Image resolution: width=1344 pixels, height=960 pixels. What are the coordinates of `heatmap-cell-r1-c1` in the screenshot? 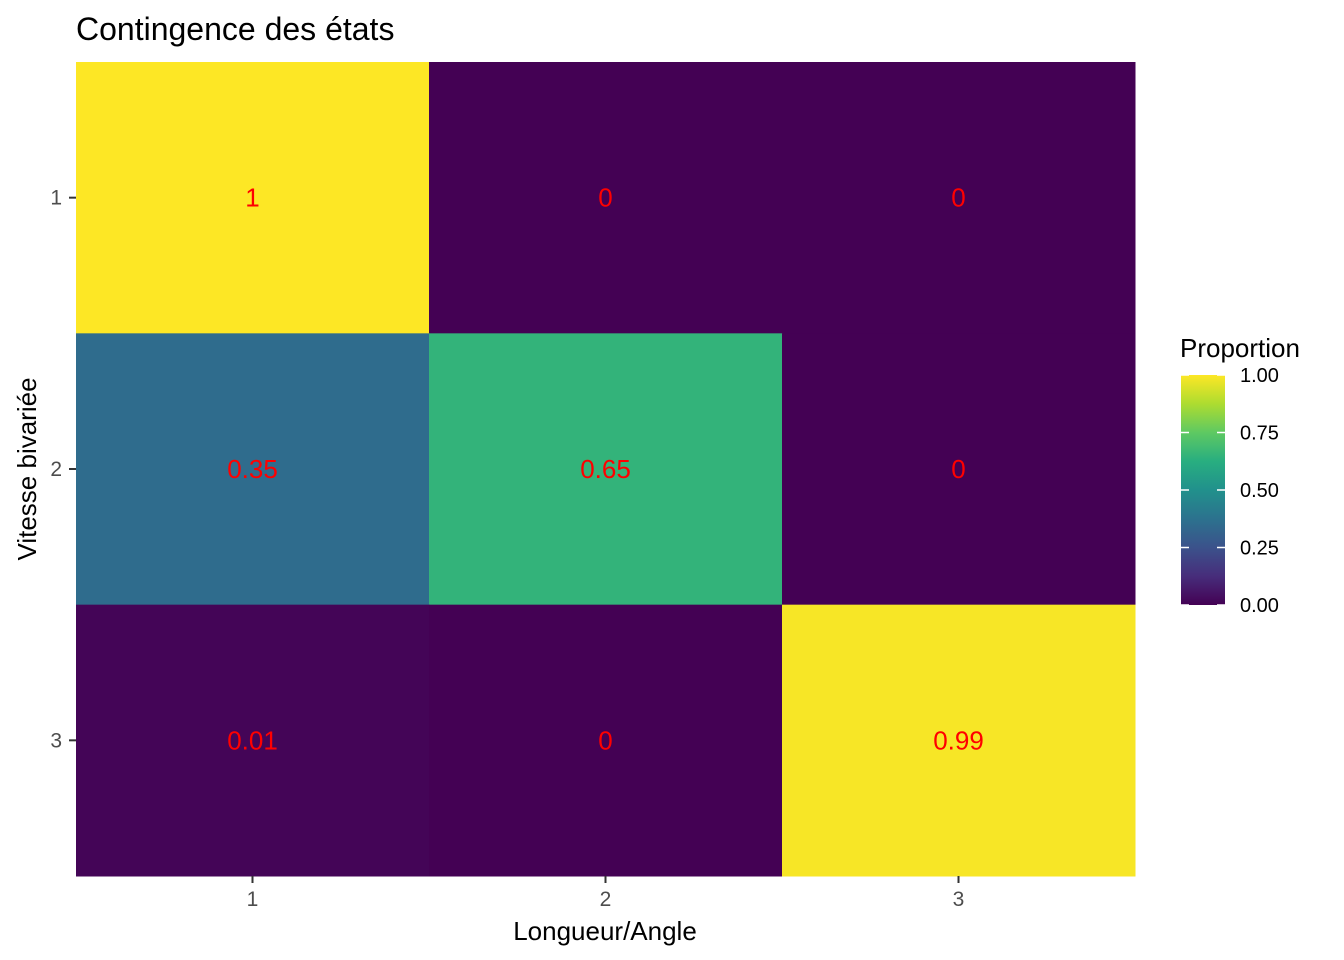 It's located at (253, 198).